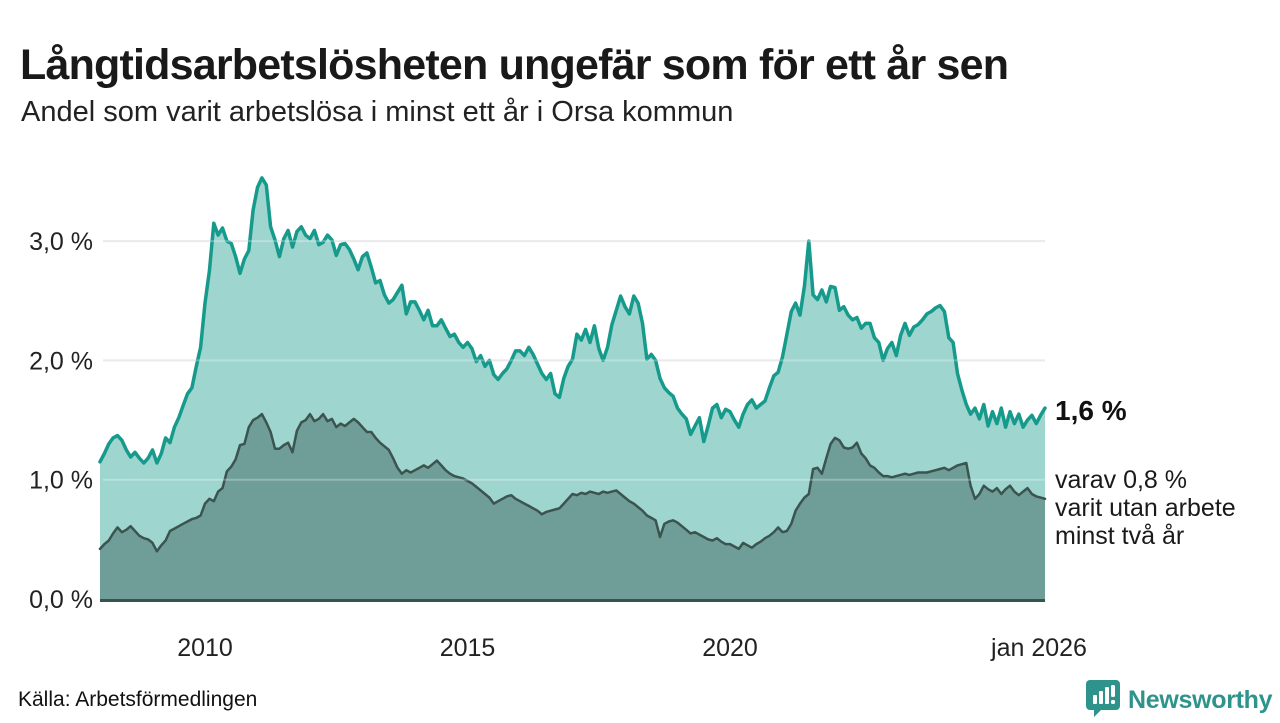  Describe the element at coordinates (1200, 699) in the screenshot. I see `brand-name: Newsworthy` at that location.